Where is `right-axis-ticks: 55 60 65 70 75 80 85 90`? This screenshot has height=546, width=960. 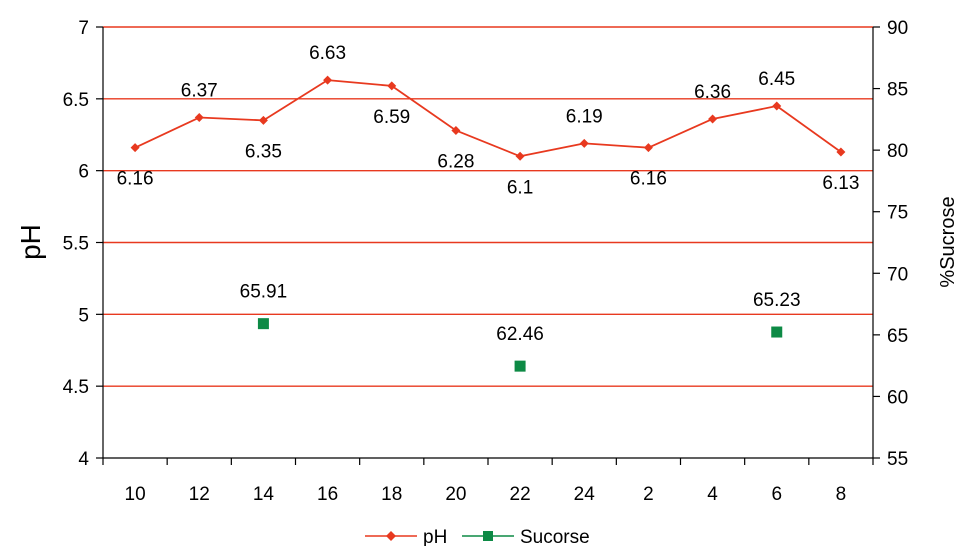 right-axis-ticks: 55 60 65 70 75 80 85 90 is located at coordinates (890, 244).